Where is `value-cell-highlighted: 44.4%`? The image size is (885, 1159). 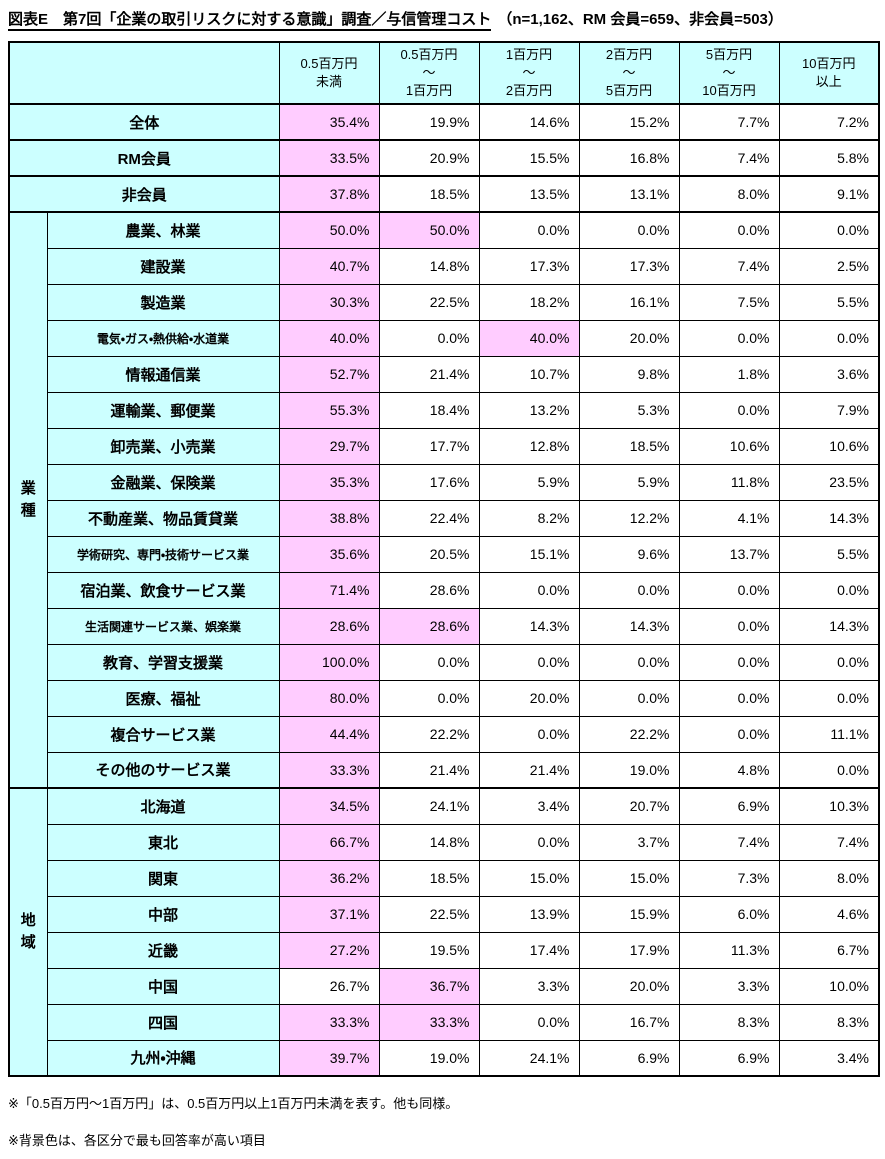
value-cell-highlighted: 44.4% is located at coordinates (329, 734).